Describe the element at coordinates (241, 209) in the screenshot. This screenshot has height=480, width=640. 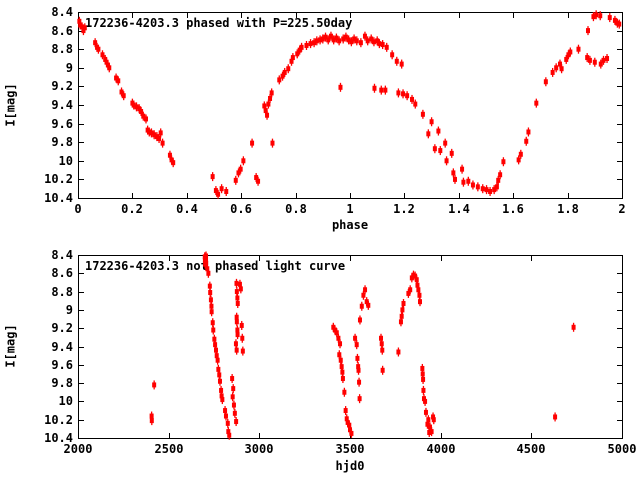
I see `x-tick-label: 0.6` at that location.